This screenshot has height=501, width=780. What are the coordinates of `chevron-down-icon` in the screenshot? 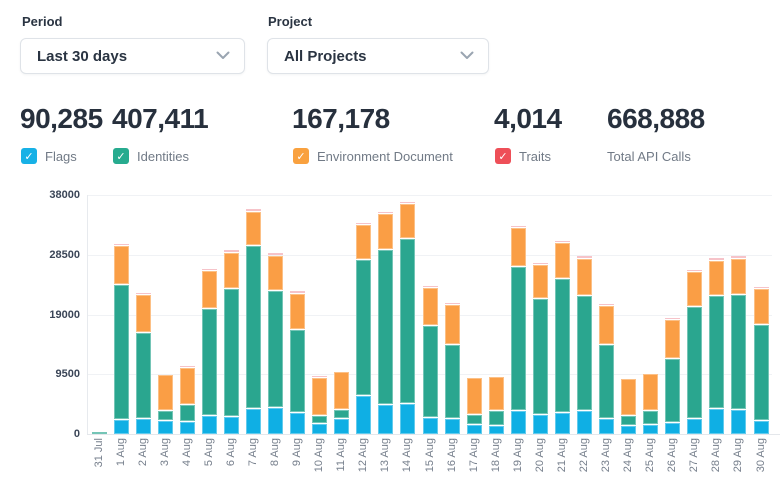 It's located at (223, 56).